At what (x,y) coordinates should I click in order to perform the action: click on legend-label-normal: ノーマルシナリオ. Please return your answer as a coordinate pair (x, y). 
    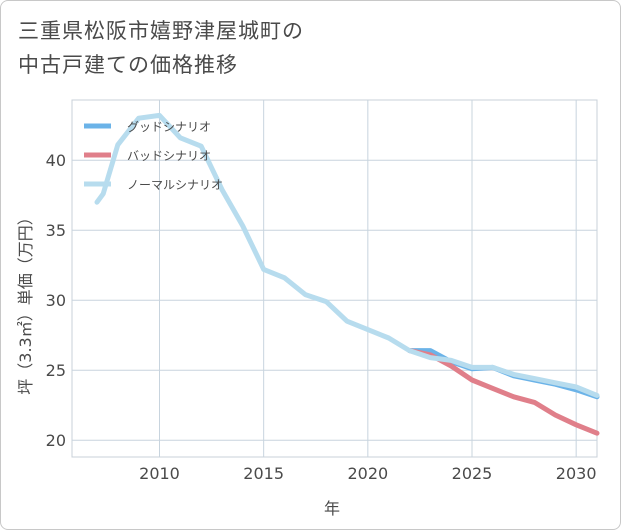
    Looking at the image, I should click on (175, 185).